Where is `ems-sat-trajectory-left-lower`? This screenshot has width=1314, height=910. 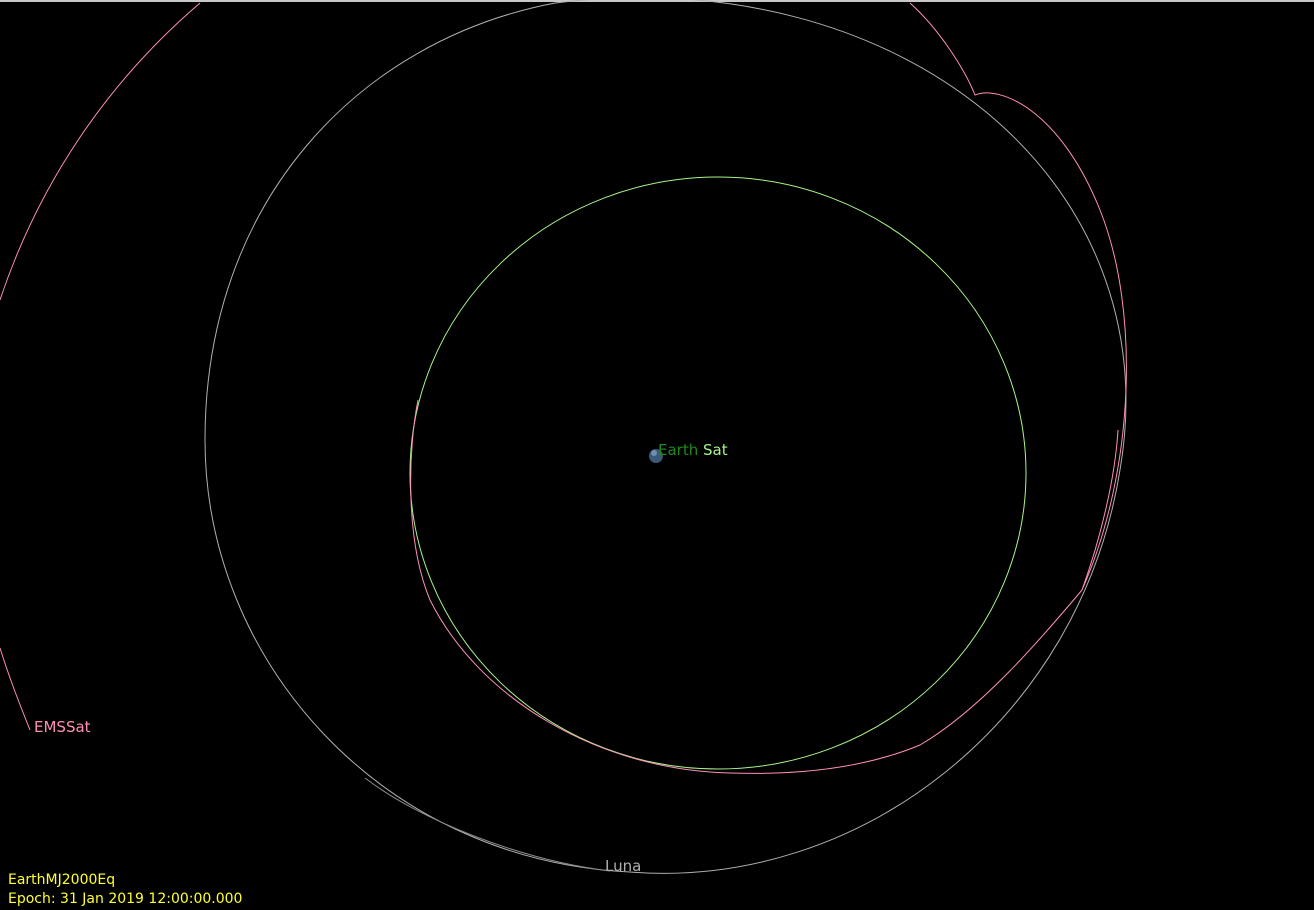 ems-sat-trajectory-left-lower is located at coordinates (15, 689).